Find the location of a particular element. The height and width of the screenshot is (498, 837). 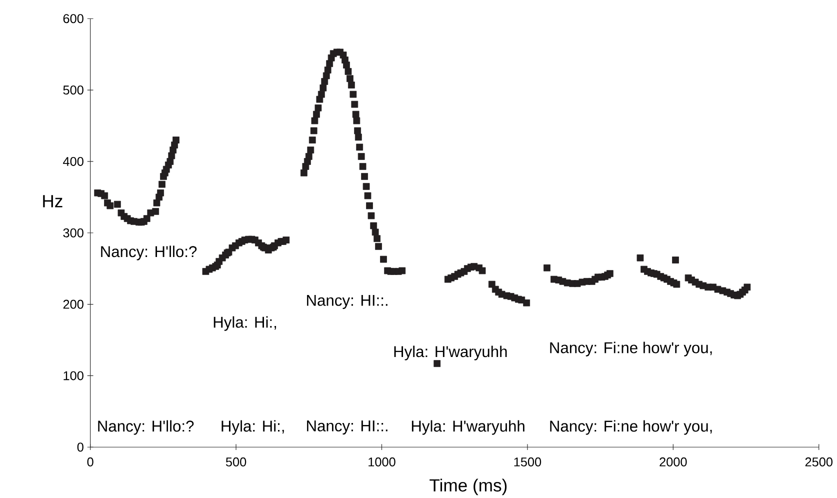

y-tick-label: 100 is located at coordinates (74, 375).